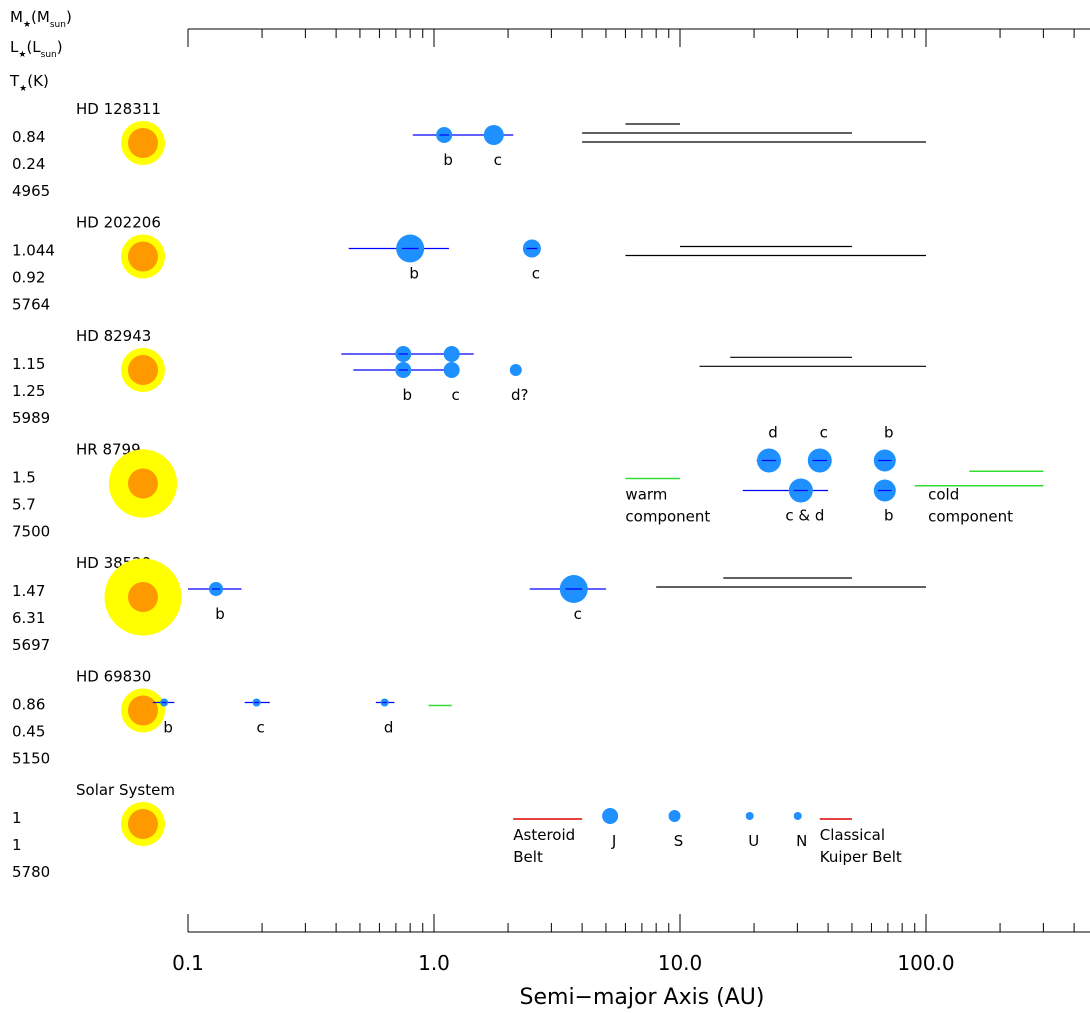 The image size is (1090, 1013). Describe the element at coordinates (28, 364) in the screenshot. I see `star-mass: 1.15` at that location.